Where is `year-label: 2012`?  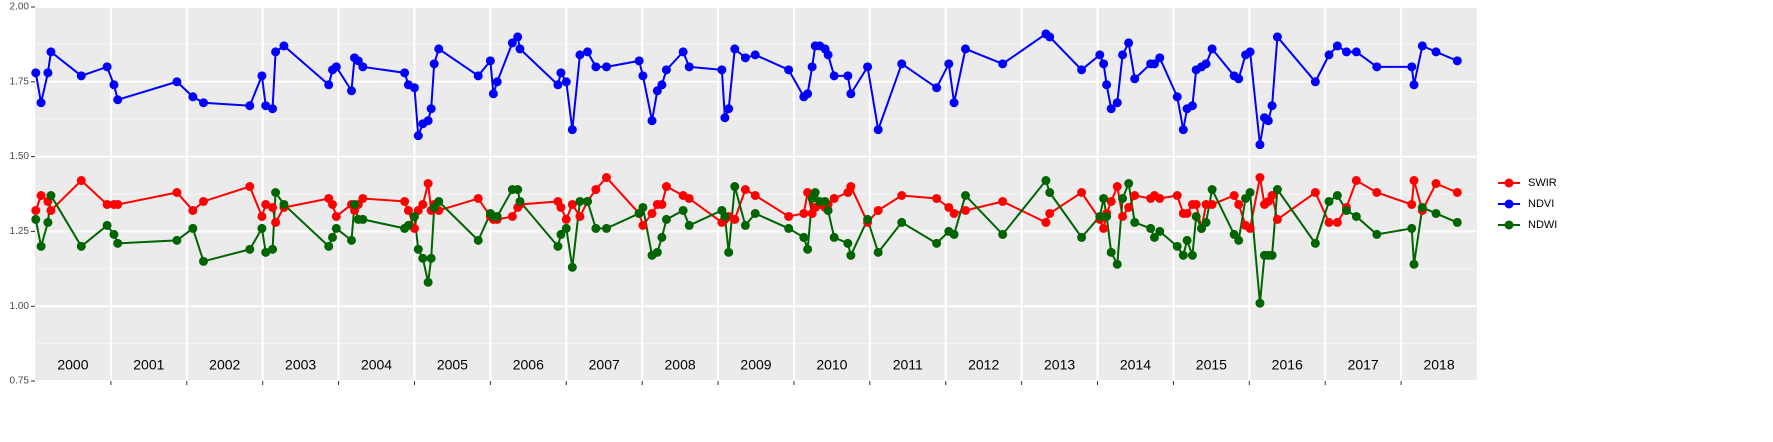 year-label: 2012 is located at coordinates (983, 365).